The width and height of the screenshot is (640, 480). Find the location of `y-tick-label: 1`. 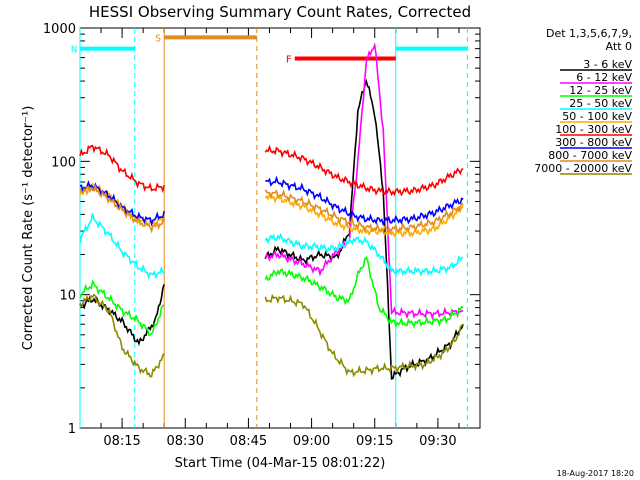

y-tick-label: 1 is located at coordinates (72, 429).